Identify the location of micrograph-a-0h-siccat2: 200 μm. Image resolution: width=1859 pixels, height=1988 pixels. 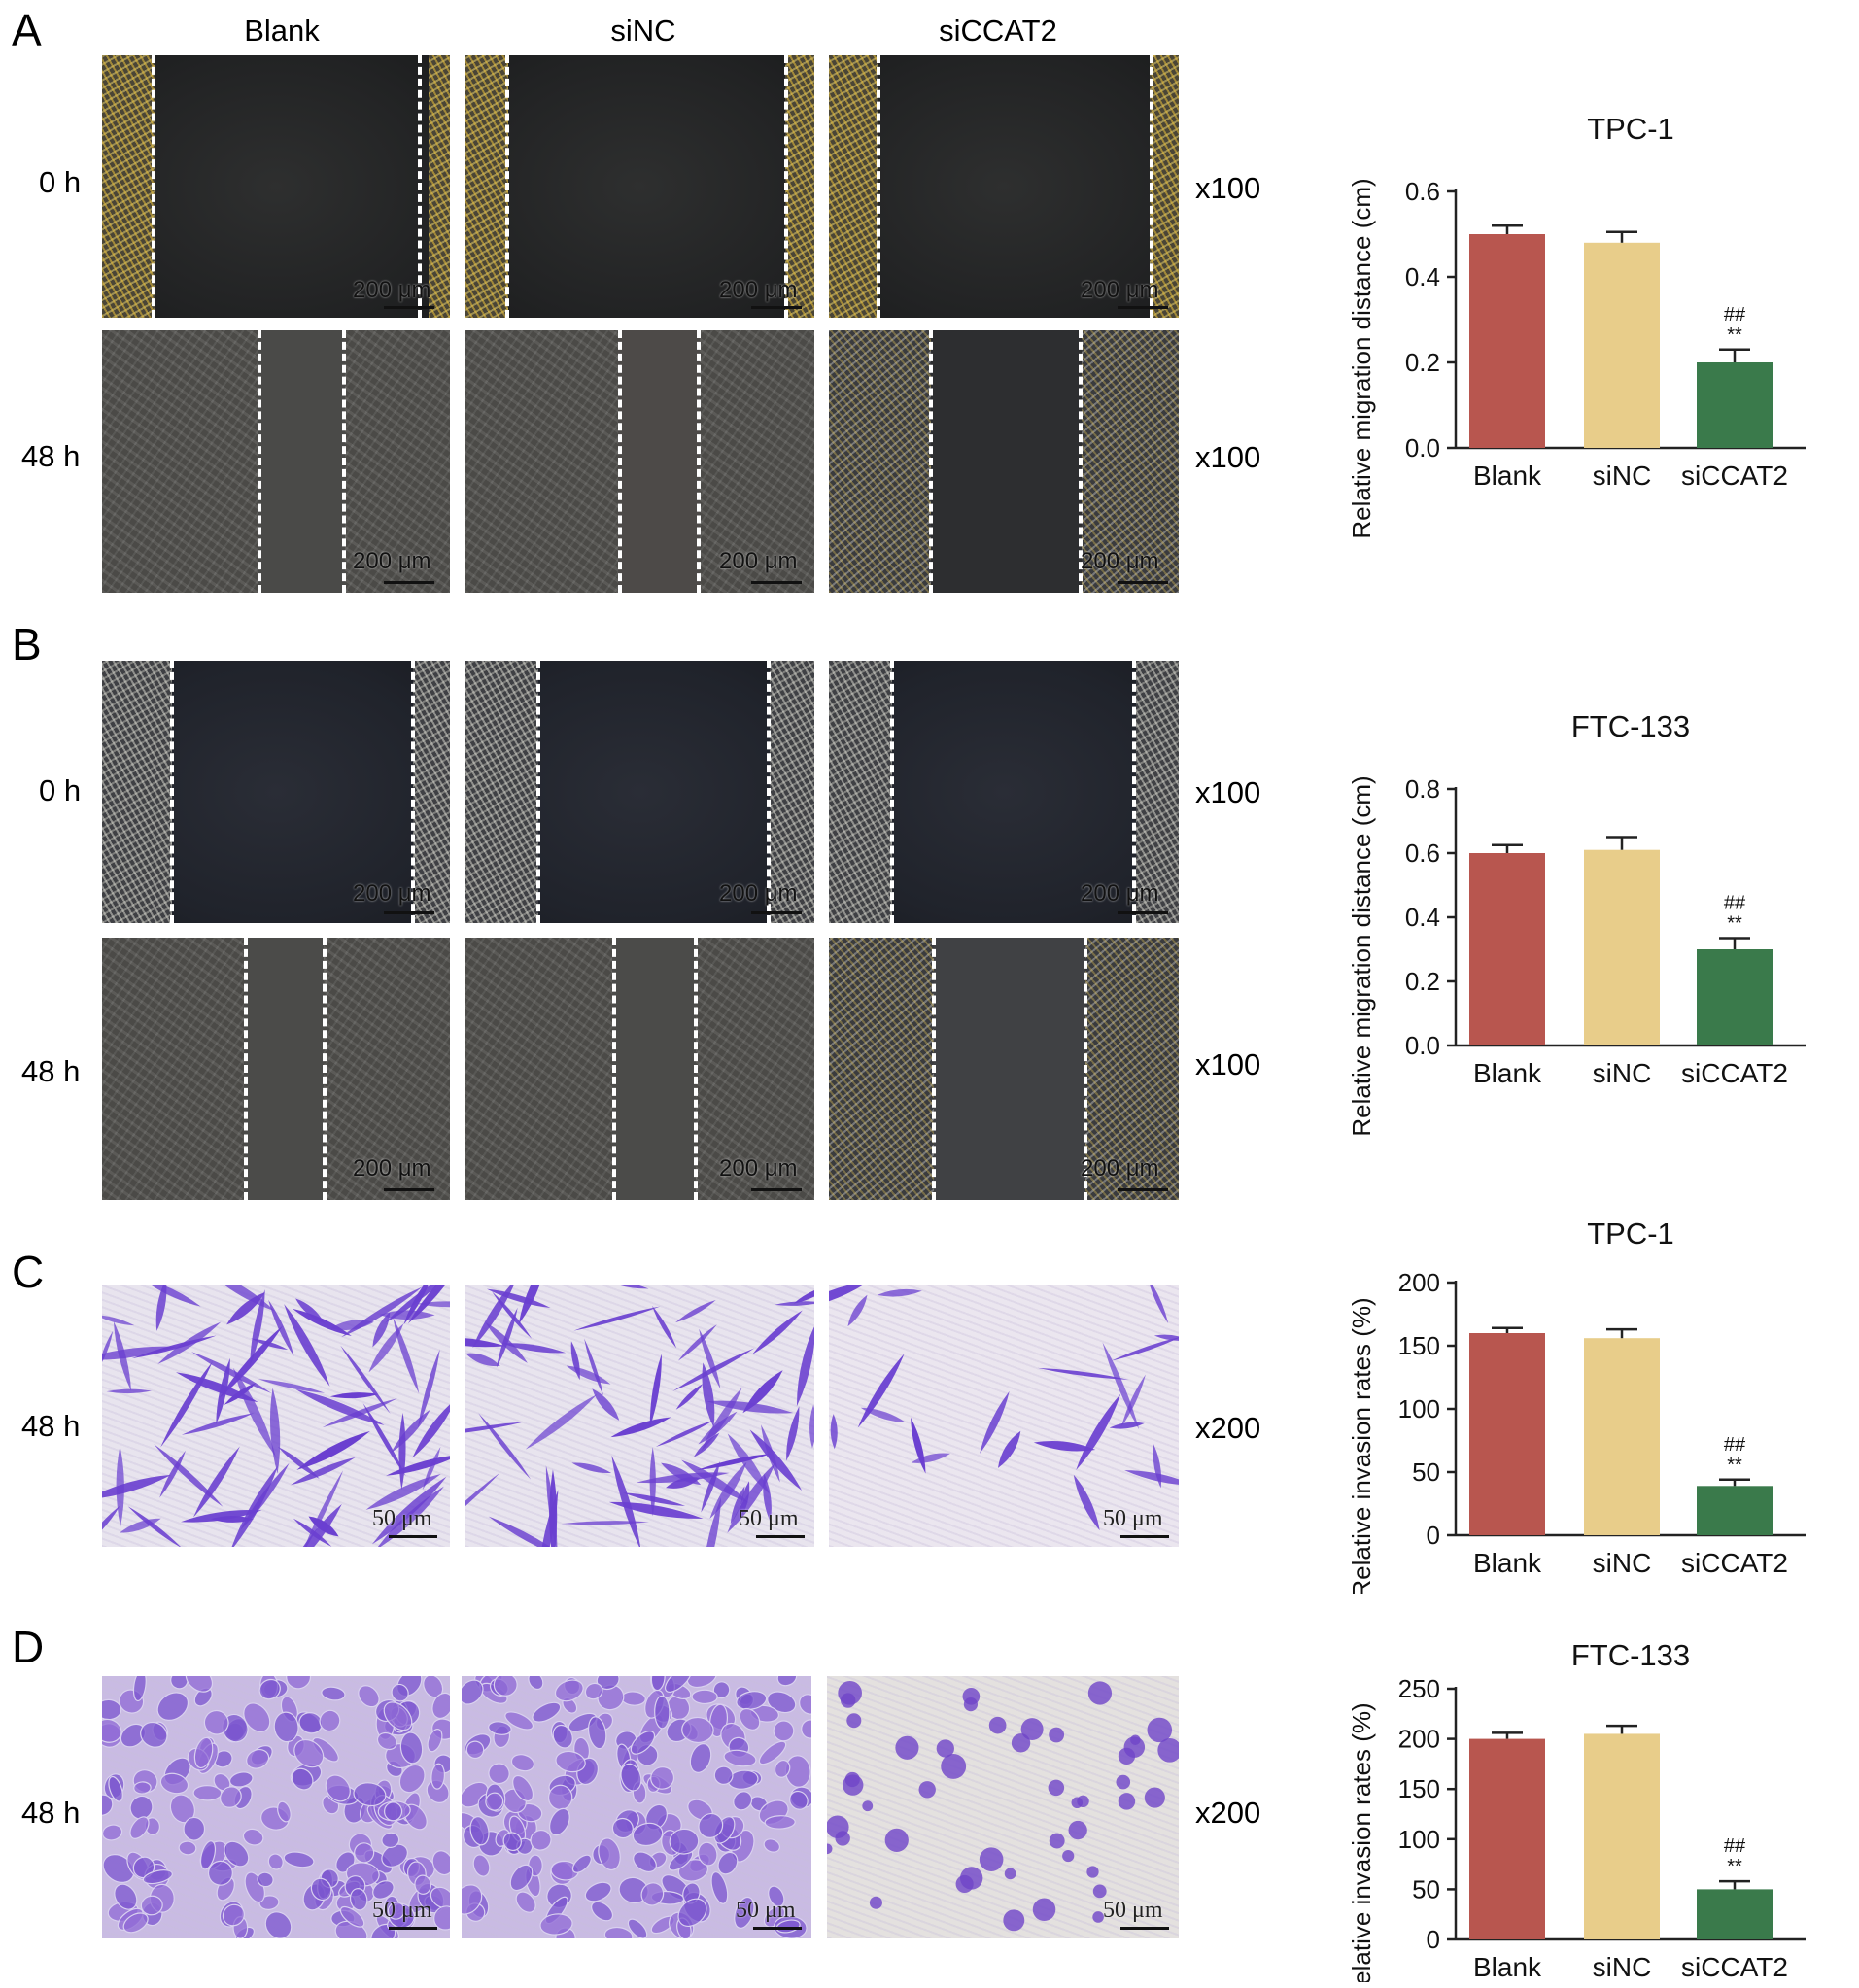
(1004, 186).